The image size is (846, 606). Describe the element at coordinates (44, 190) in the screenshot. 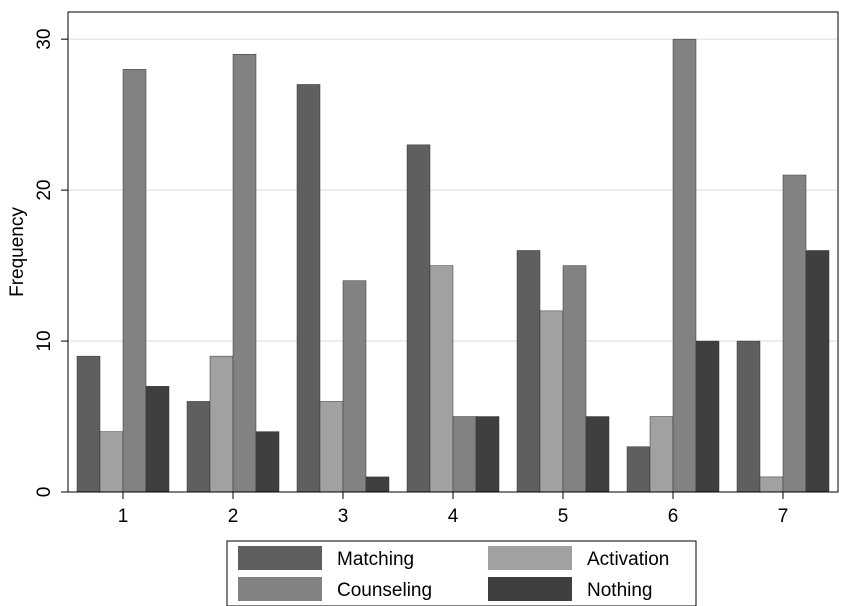

I see `y-tick-label: 20` at that location.